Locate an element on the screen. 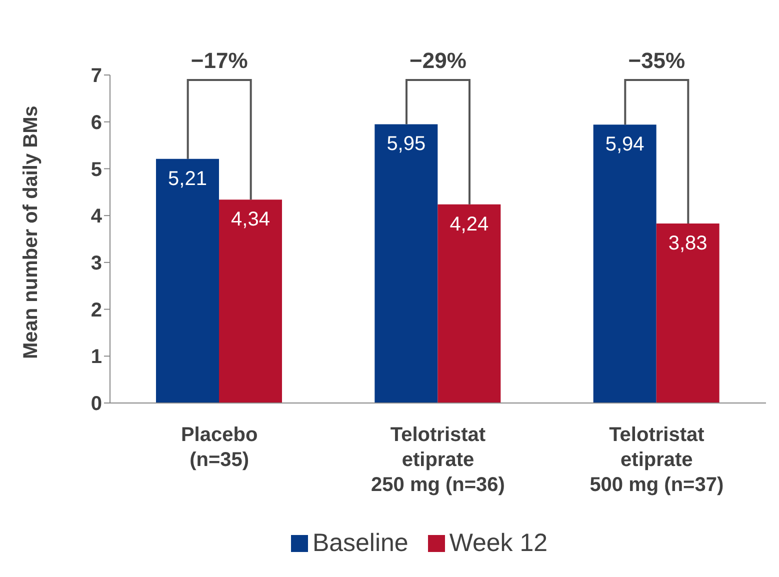  y-axis-title: Mean number of daily BMs is located at coordinates (31, 232).